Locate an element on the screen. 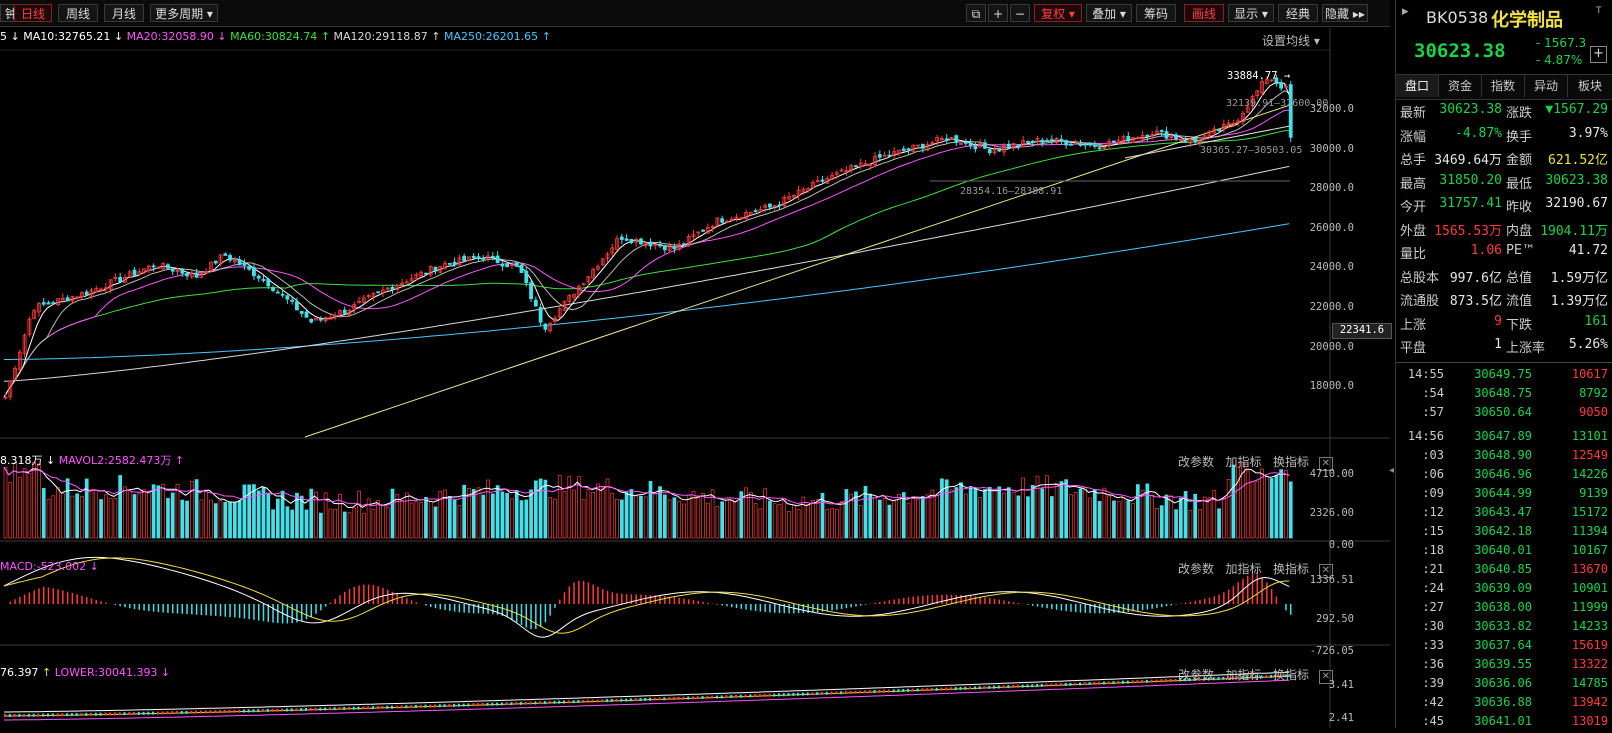 This screenshot has width=1612, height=733. tab-index: 指数 is located at coordinates (1503, 86).